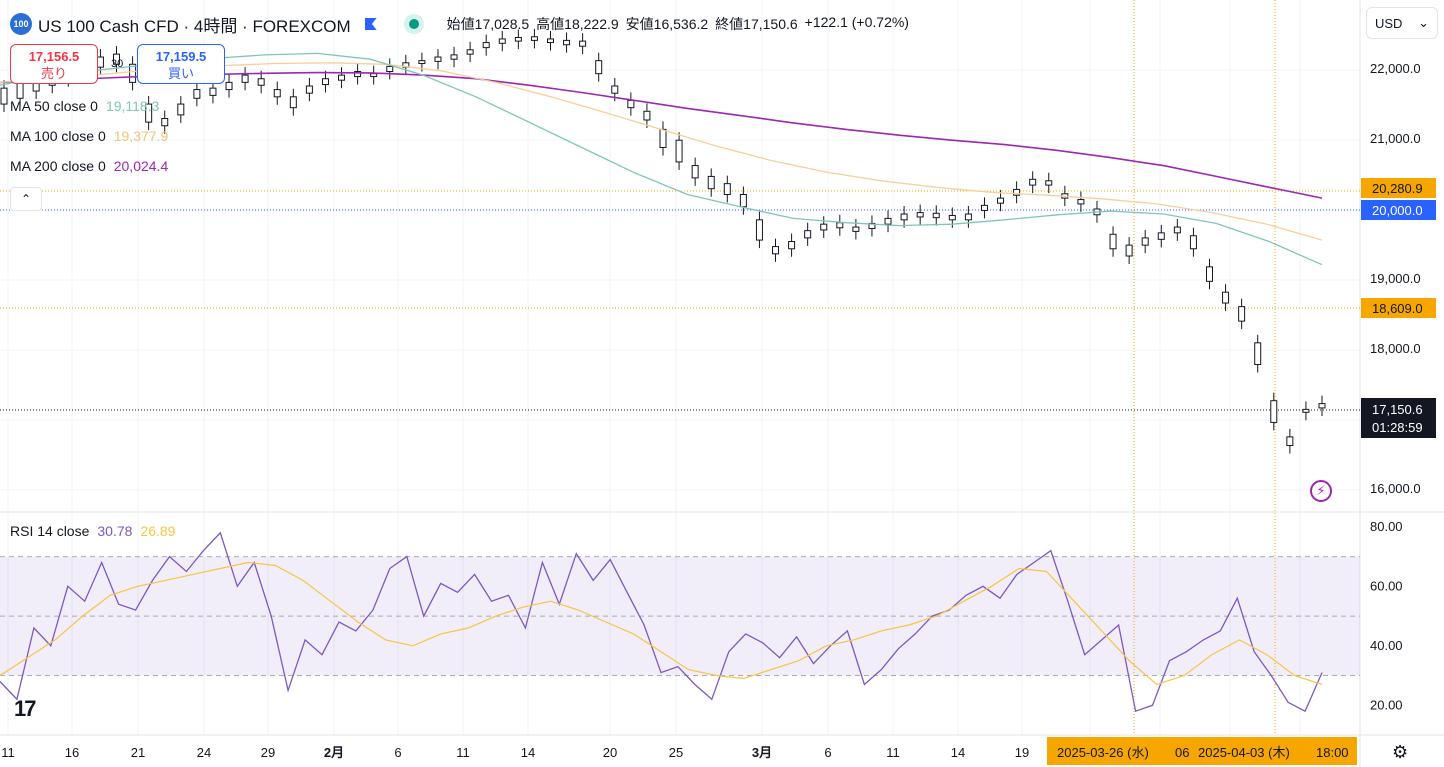  I want to click on price-tick-label: 19,000.0, so click(1395, 278).